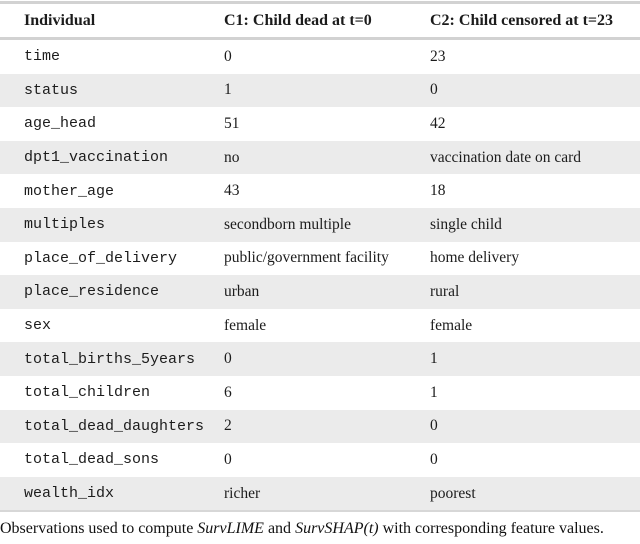  I want to click on feature-name: place_of_delivery, so click(101, 258).